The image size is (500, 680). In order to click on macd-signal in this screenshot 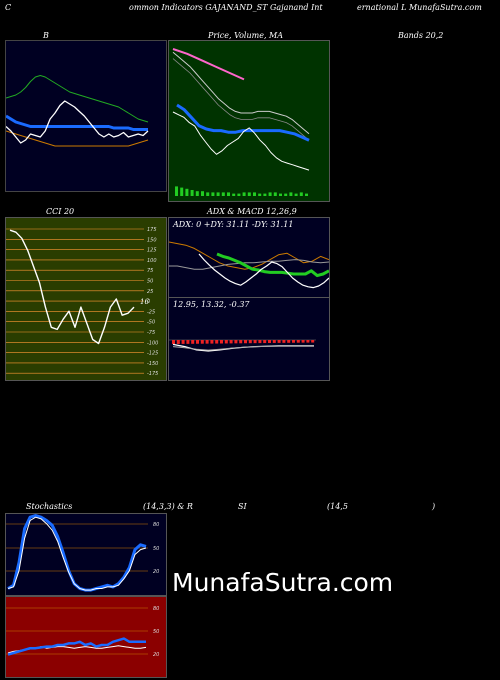, I will do `click(243, 348)`.